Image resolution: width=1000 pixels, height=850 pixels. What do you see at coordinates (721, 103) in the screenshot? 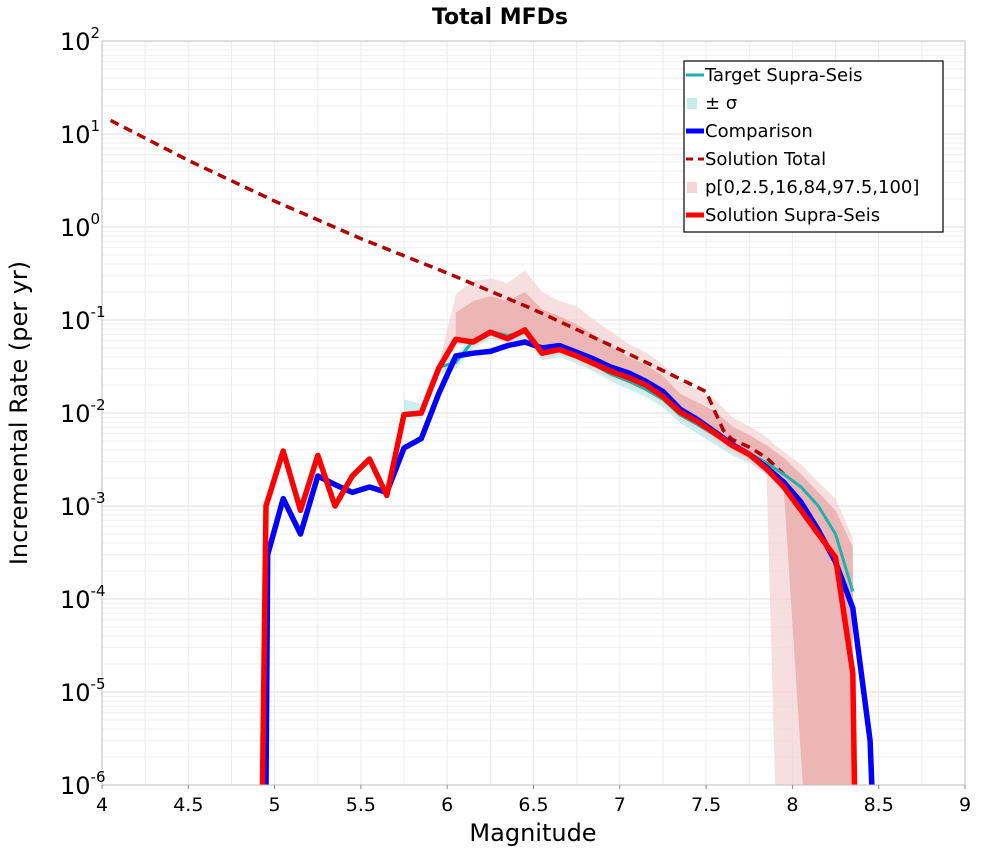
I see `legend-label: ± σ` at bounding box center [721, 103].